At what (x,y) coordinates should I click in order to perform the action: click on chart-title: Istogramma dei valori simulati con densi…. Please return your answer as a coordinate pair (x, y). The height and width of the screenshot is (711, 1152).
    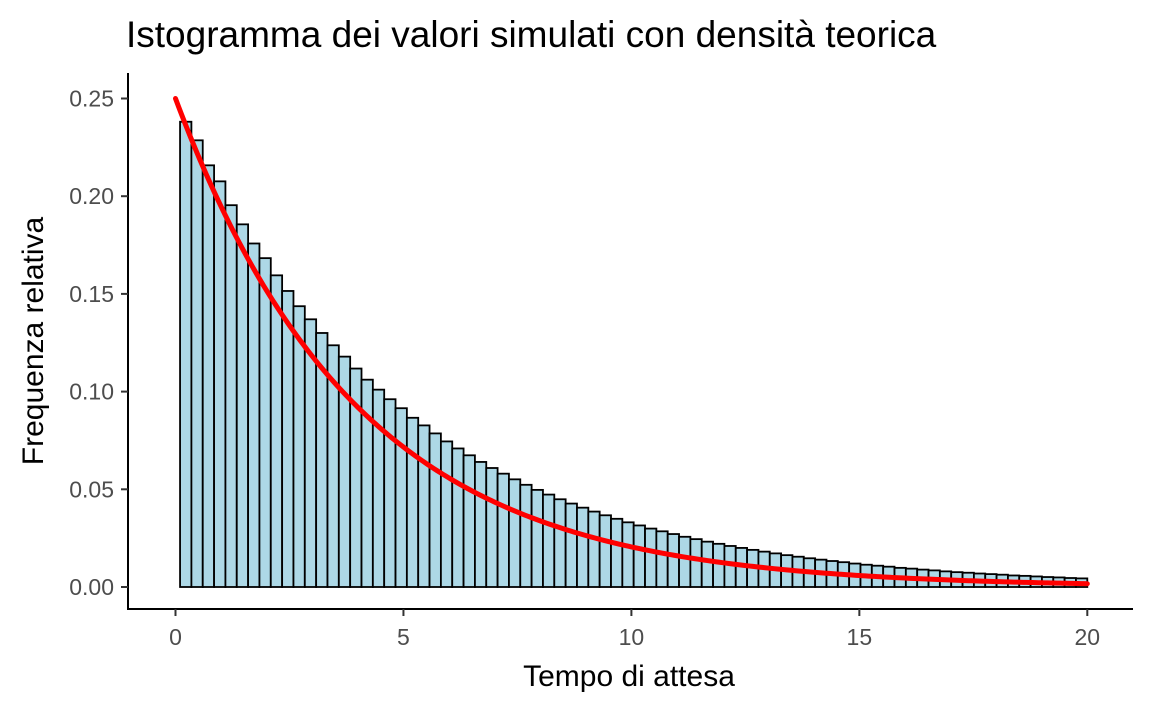
    Looking at the image, I should click on (531, 34).